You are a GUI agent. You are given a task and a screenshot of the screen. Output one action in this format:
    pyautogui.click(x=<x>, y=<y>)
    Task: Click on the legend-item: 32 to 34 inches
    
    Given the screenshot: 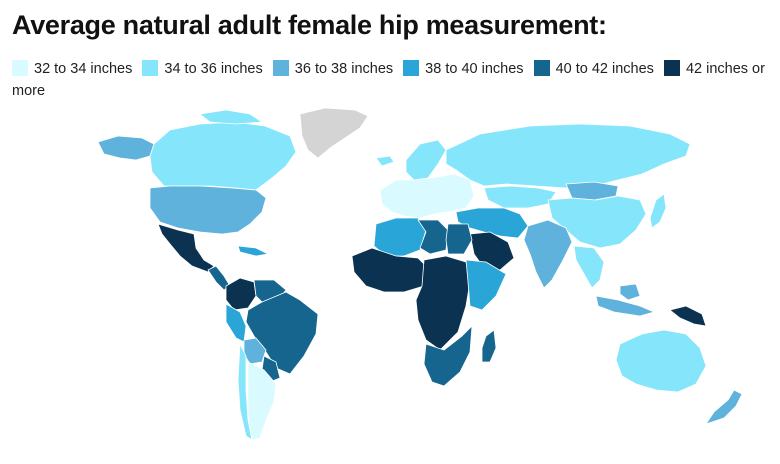 What is the action you would take?
    pyautogui.click(x=72, y=68)
    